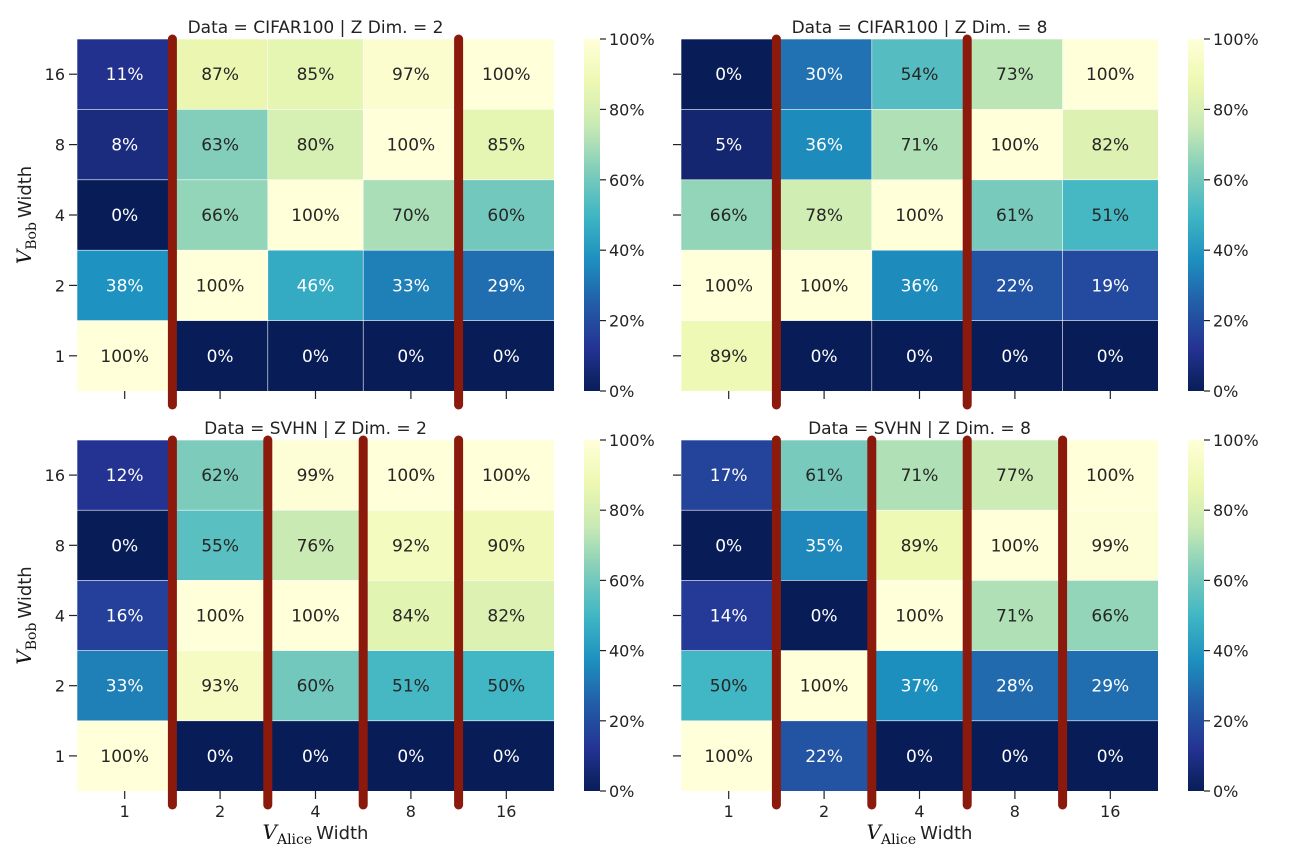 The width and height of the screenshot is (1296, 864). Describe the element at coordinates (316, 28) in the screenshot. I see `panel-title: Data = CIFAR100 | Z Dim. = 2` at that location.